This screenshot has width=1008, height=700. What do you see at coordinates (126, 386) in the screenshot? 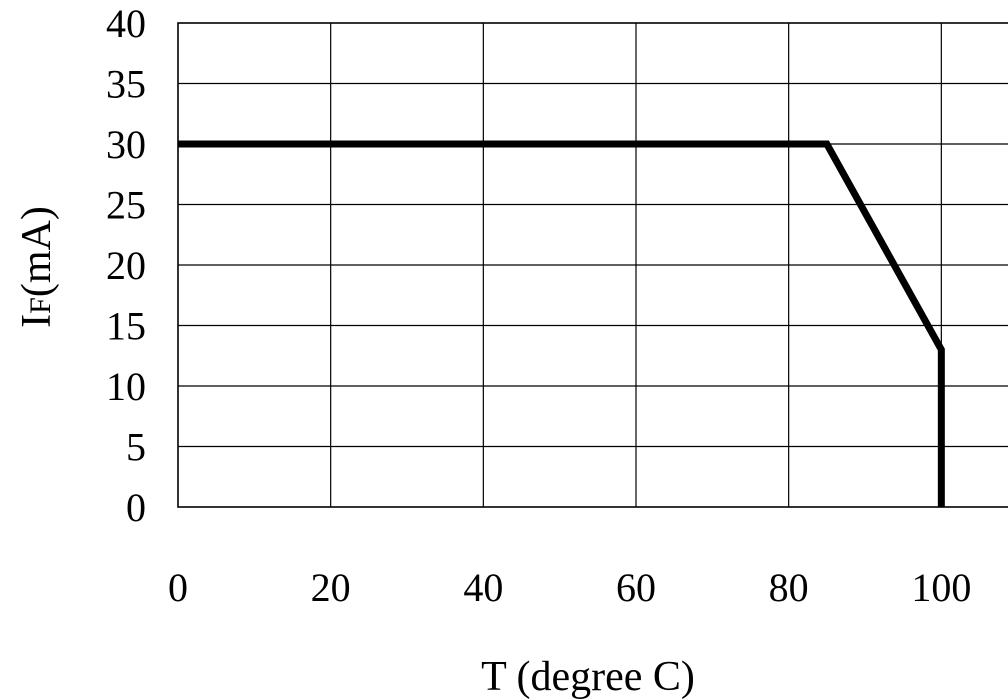
I see `y-tick-label-10: 10` at bounding box center [126, 386].